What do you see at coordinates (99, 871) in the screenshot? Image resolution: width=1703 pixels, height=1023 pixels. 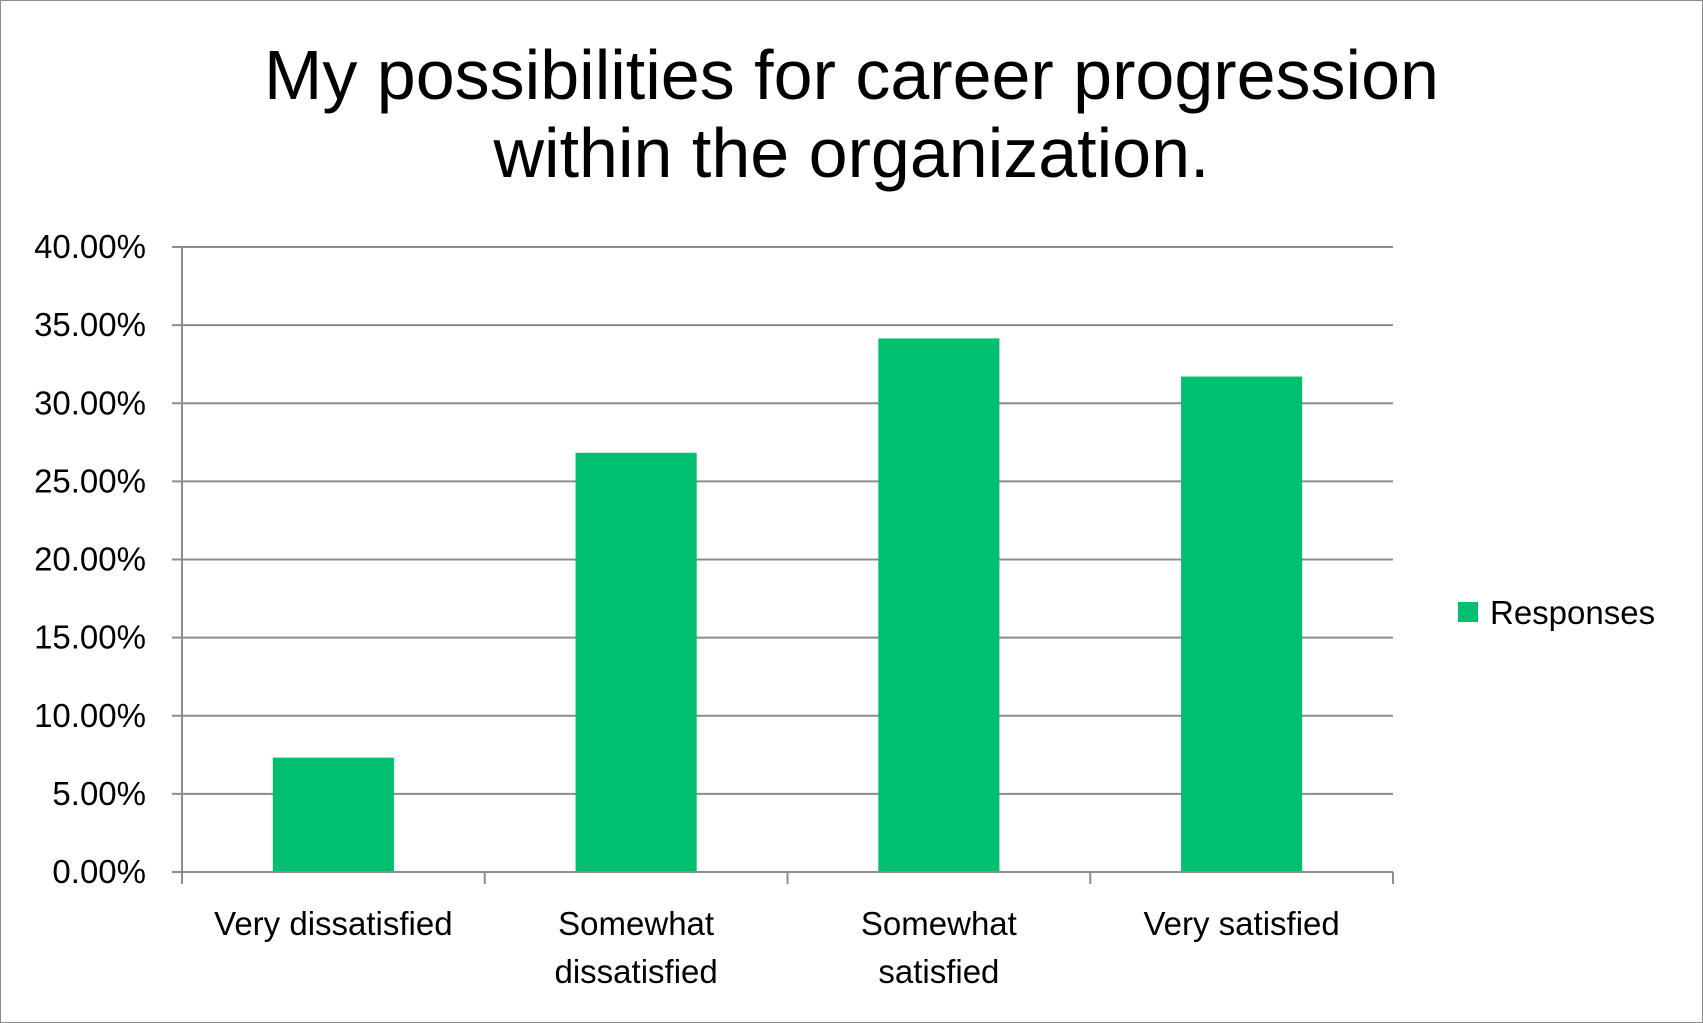 I see `y-tick-label: 0.00%` at bounding box center [99, 871].